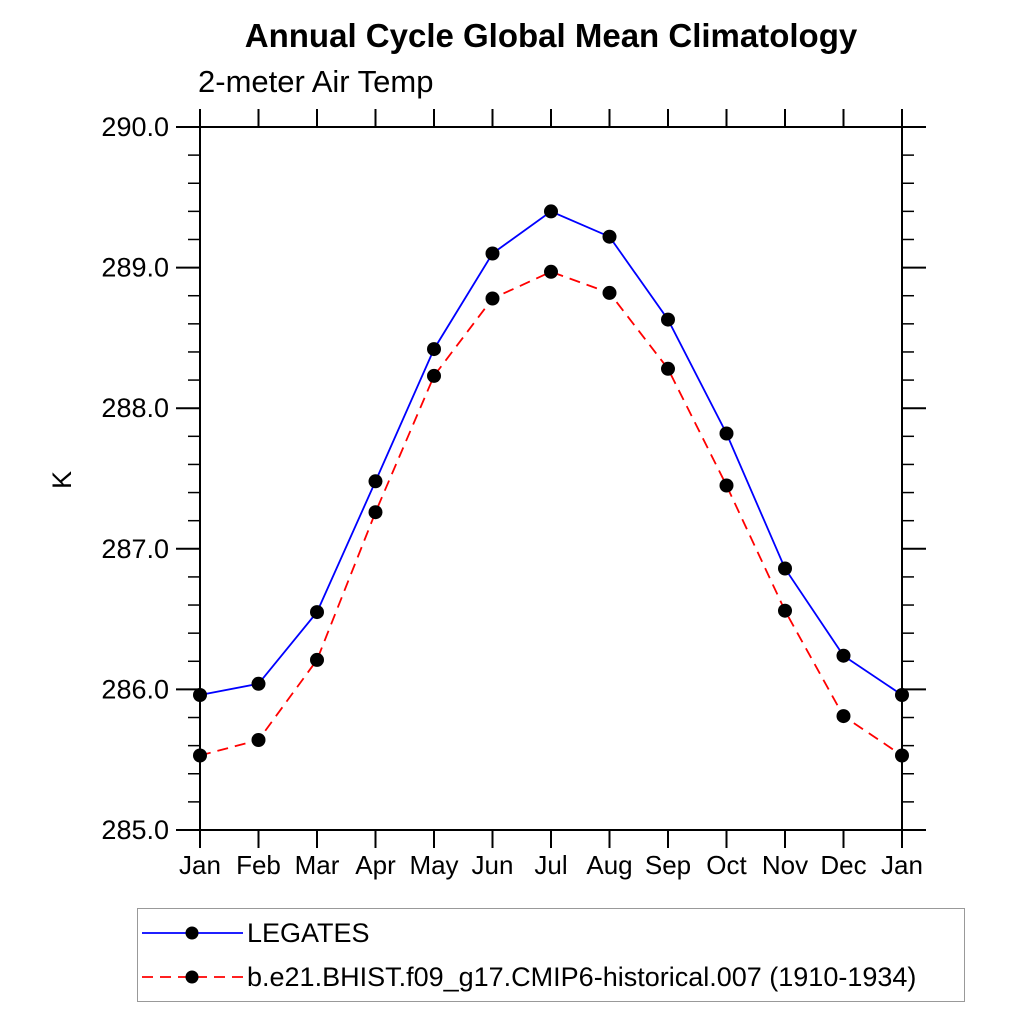 This screenshot has width=1024, height=1024. I want to click on svg-text: Mar, so click(317, 865).